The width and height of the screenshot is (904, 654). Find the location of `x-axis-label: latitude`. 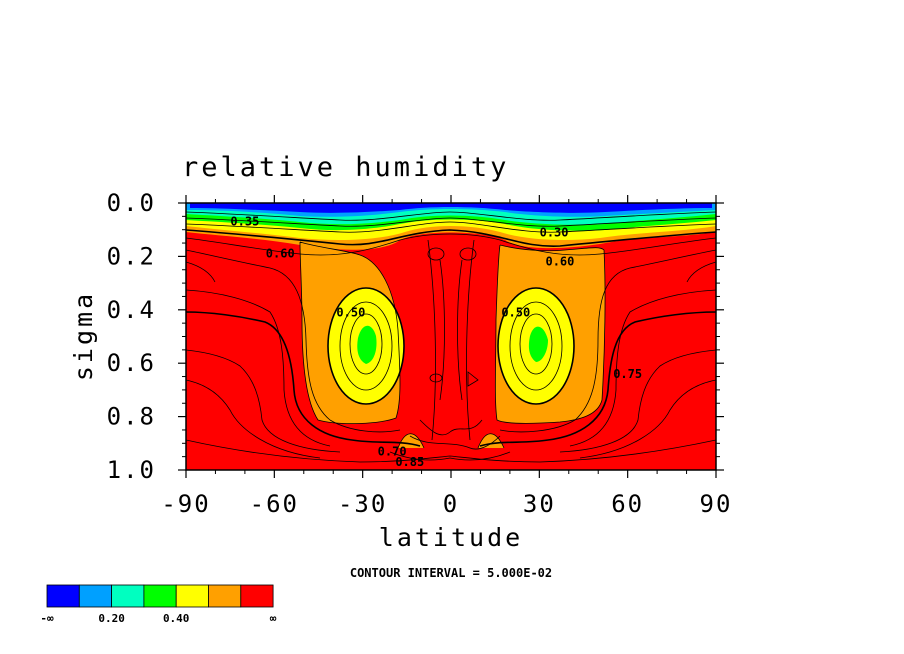

x-axis-label: latitude is located at coordinates (451, 537).